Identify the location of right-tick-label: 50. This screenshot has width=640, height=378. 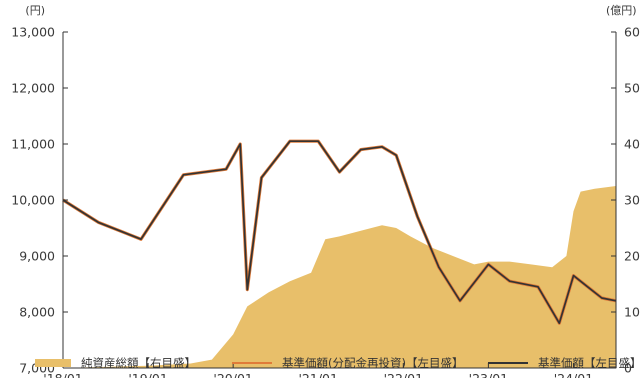
(632, 88).